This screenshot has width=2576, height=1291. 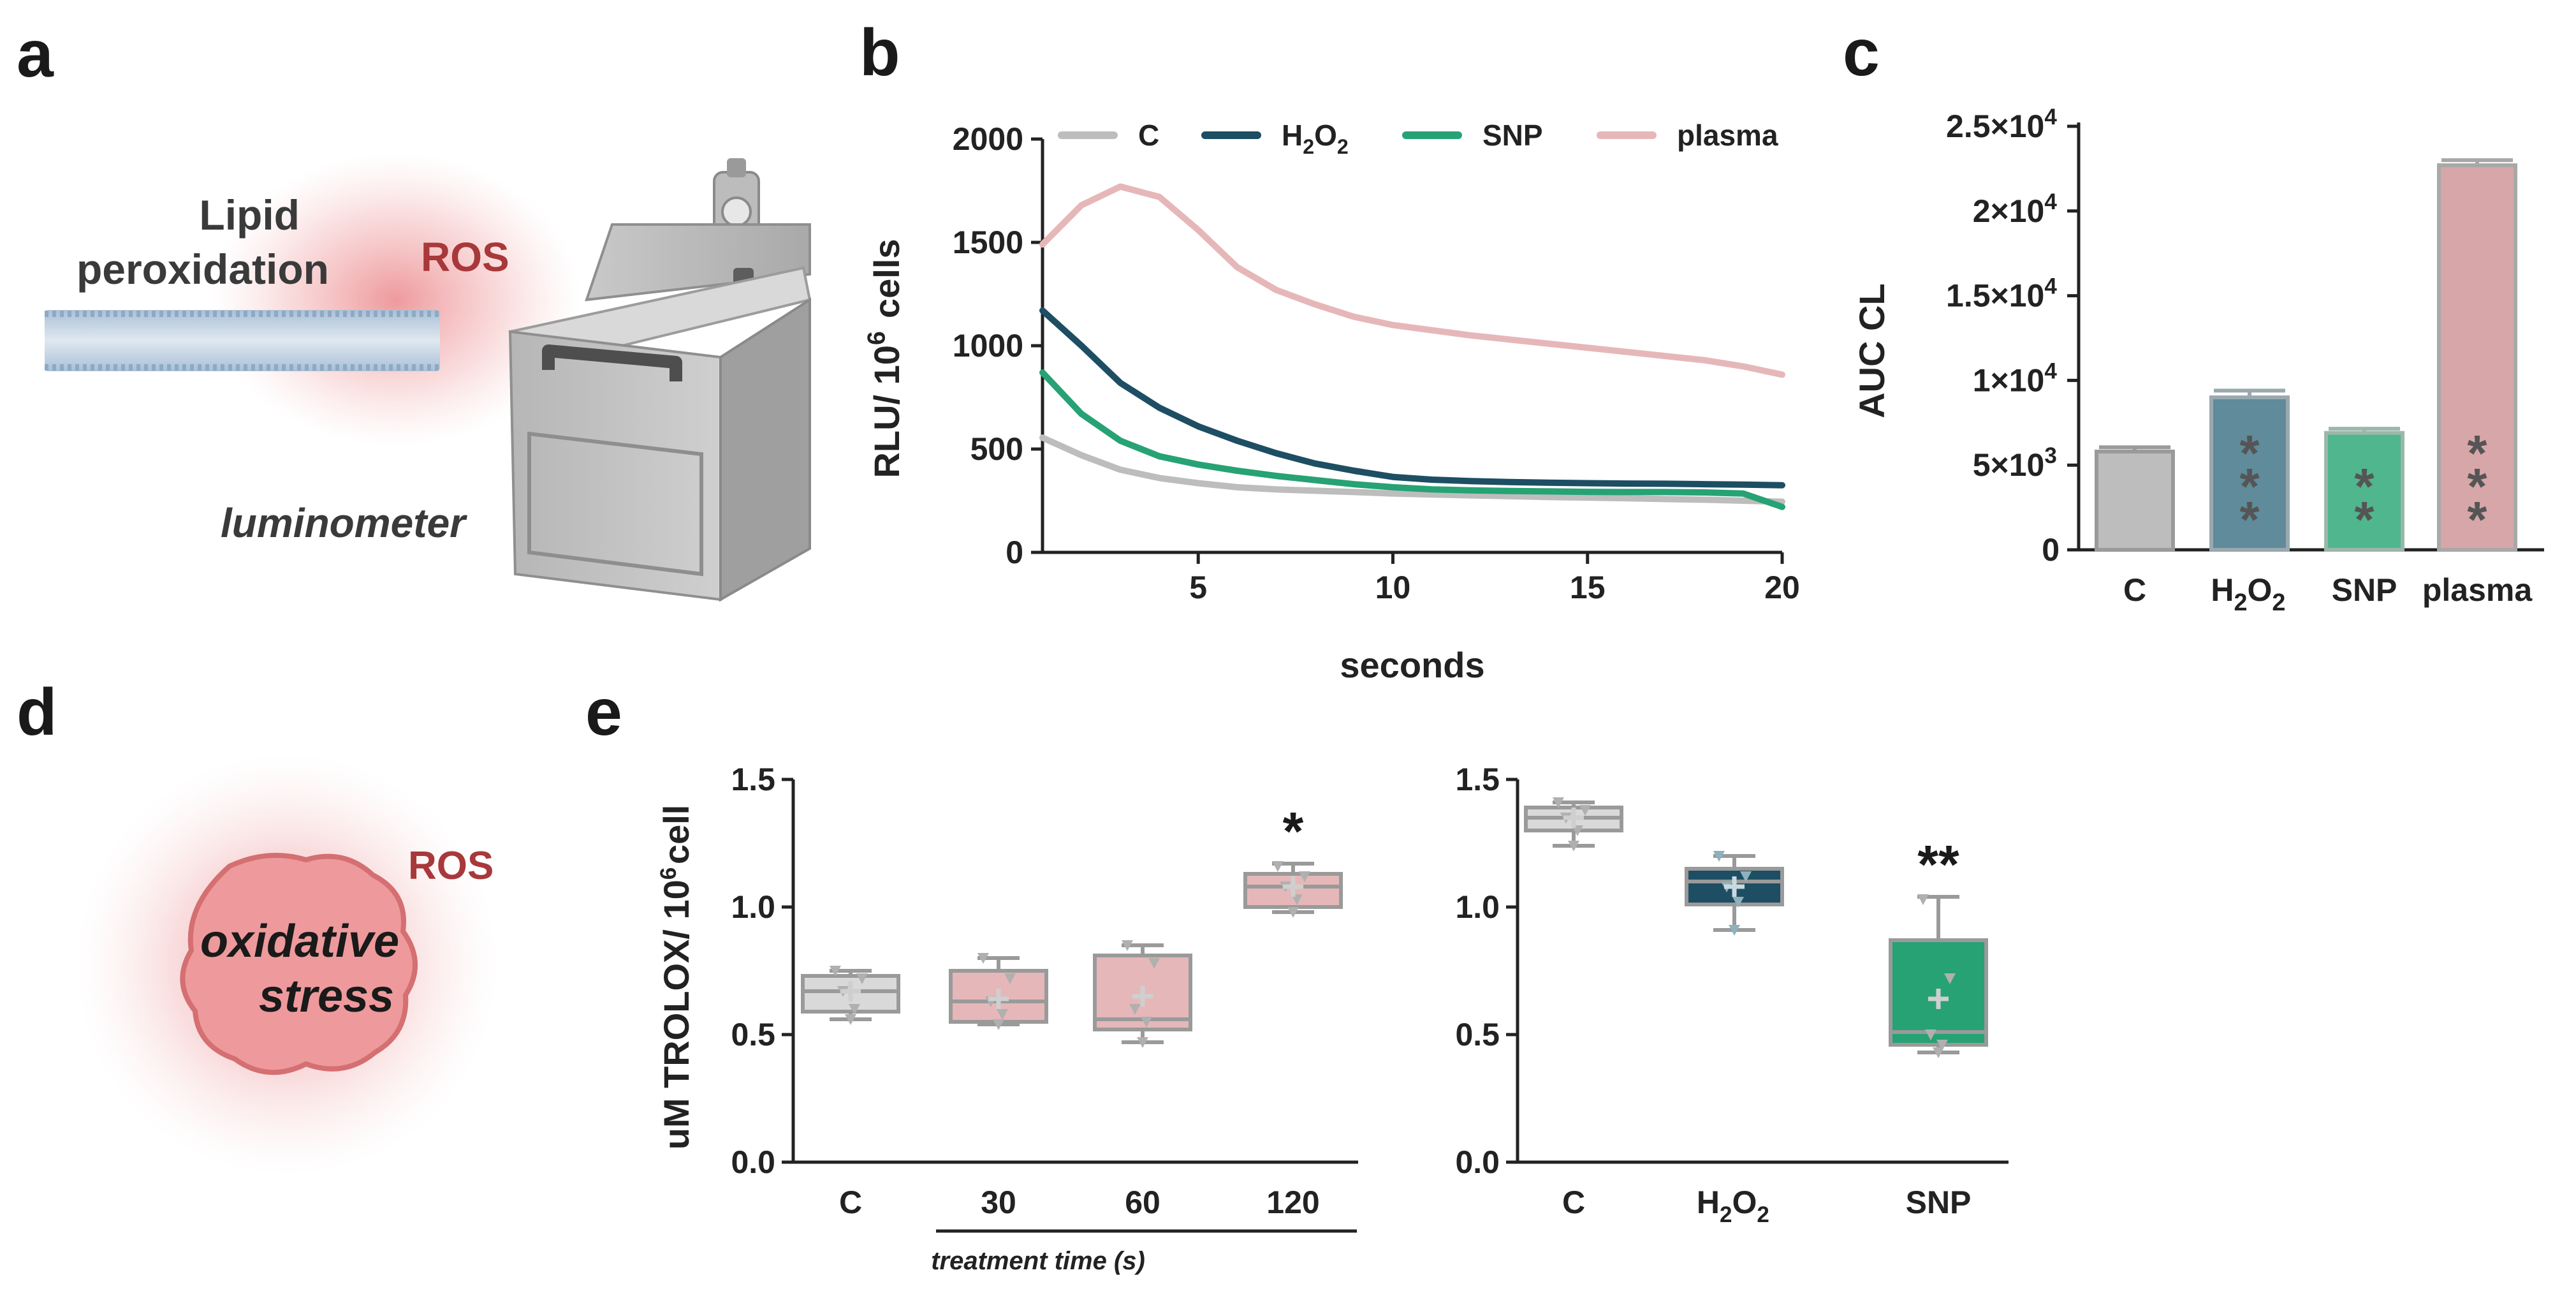 What do you see at coordinates (1478, 1162) in the screenshot?
I see `e-right-y-tick-label: 0.0` at bounding box center [1478, 1162].